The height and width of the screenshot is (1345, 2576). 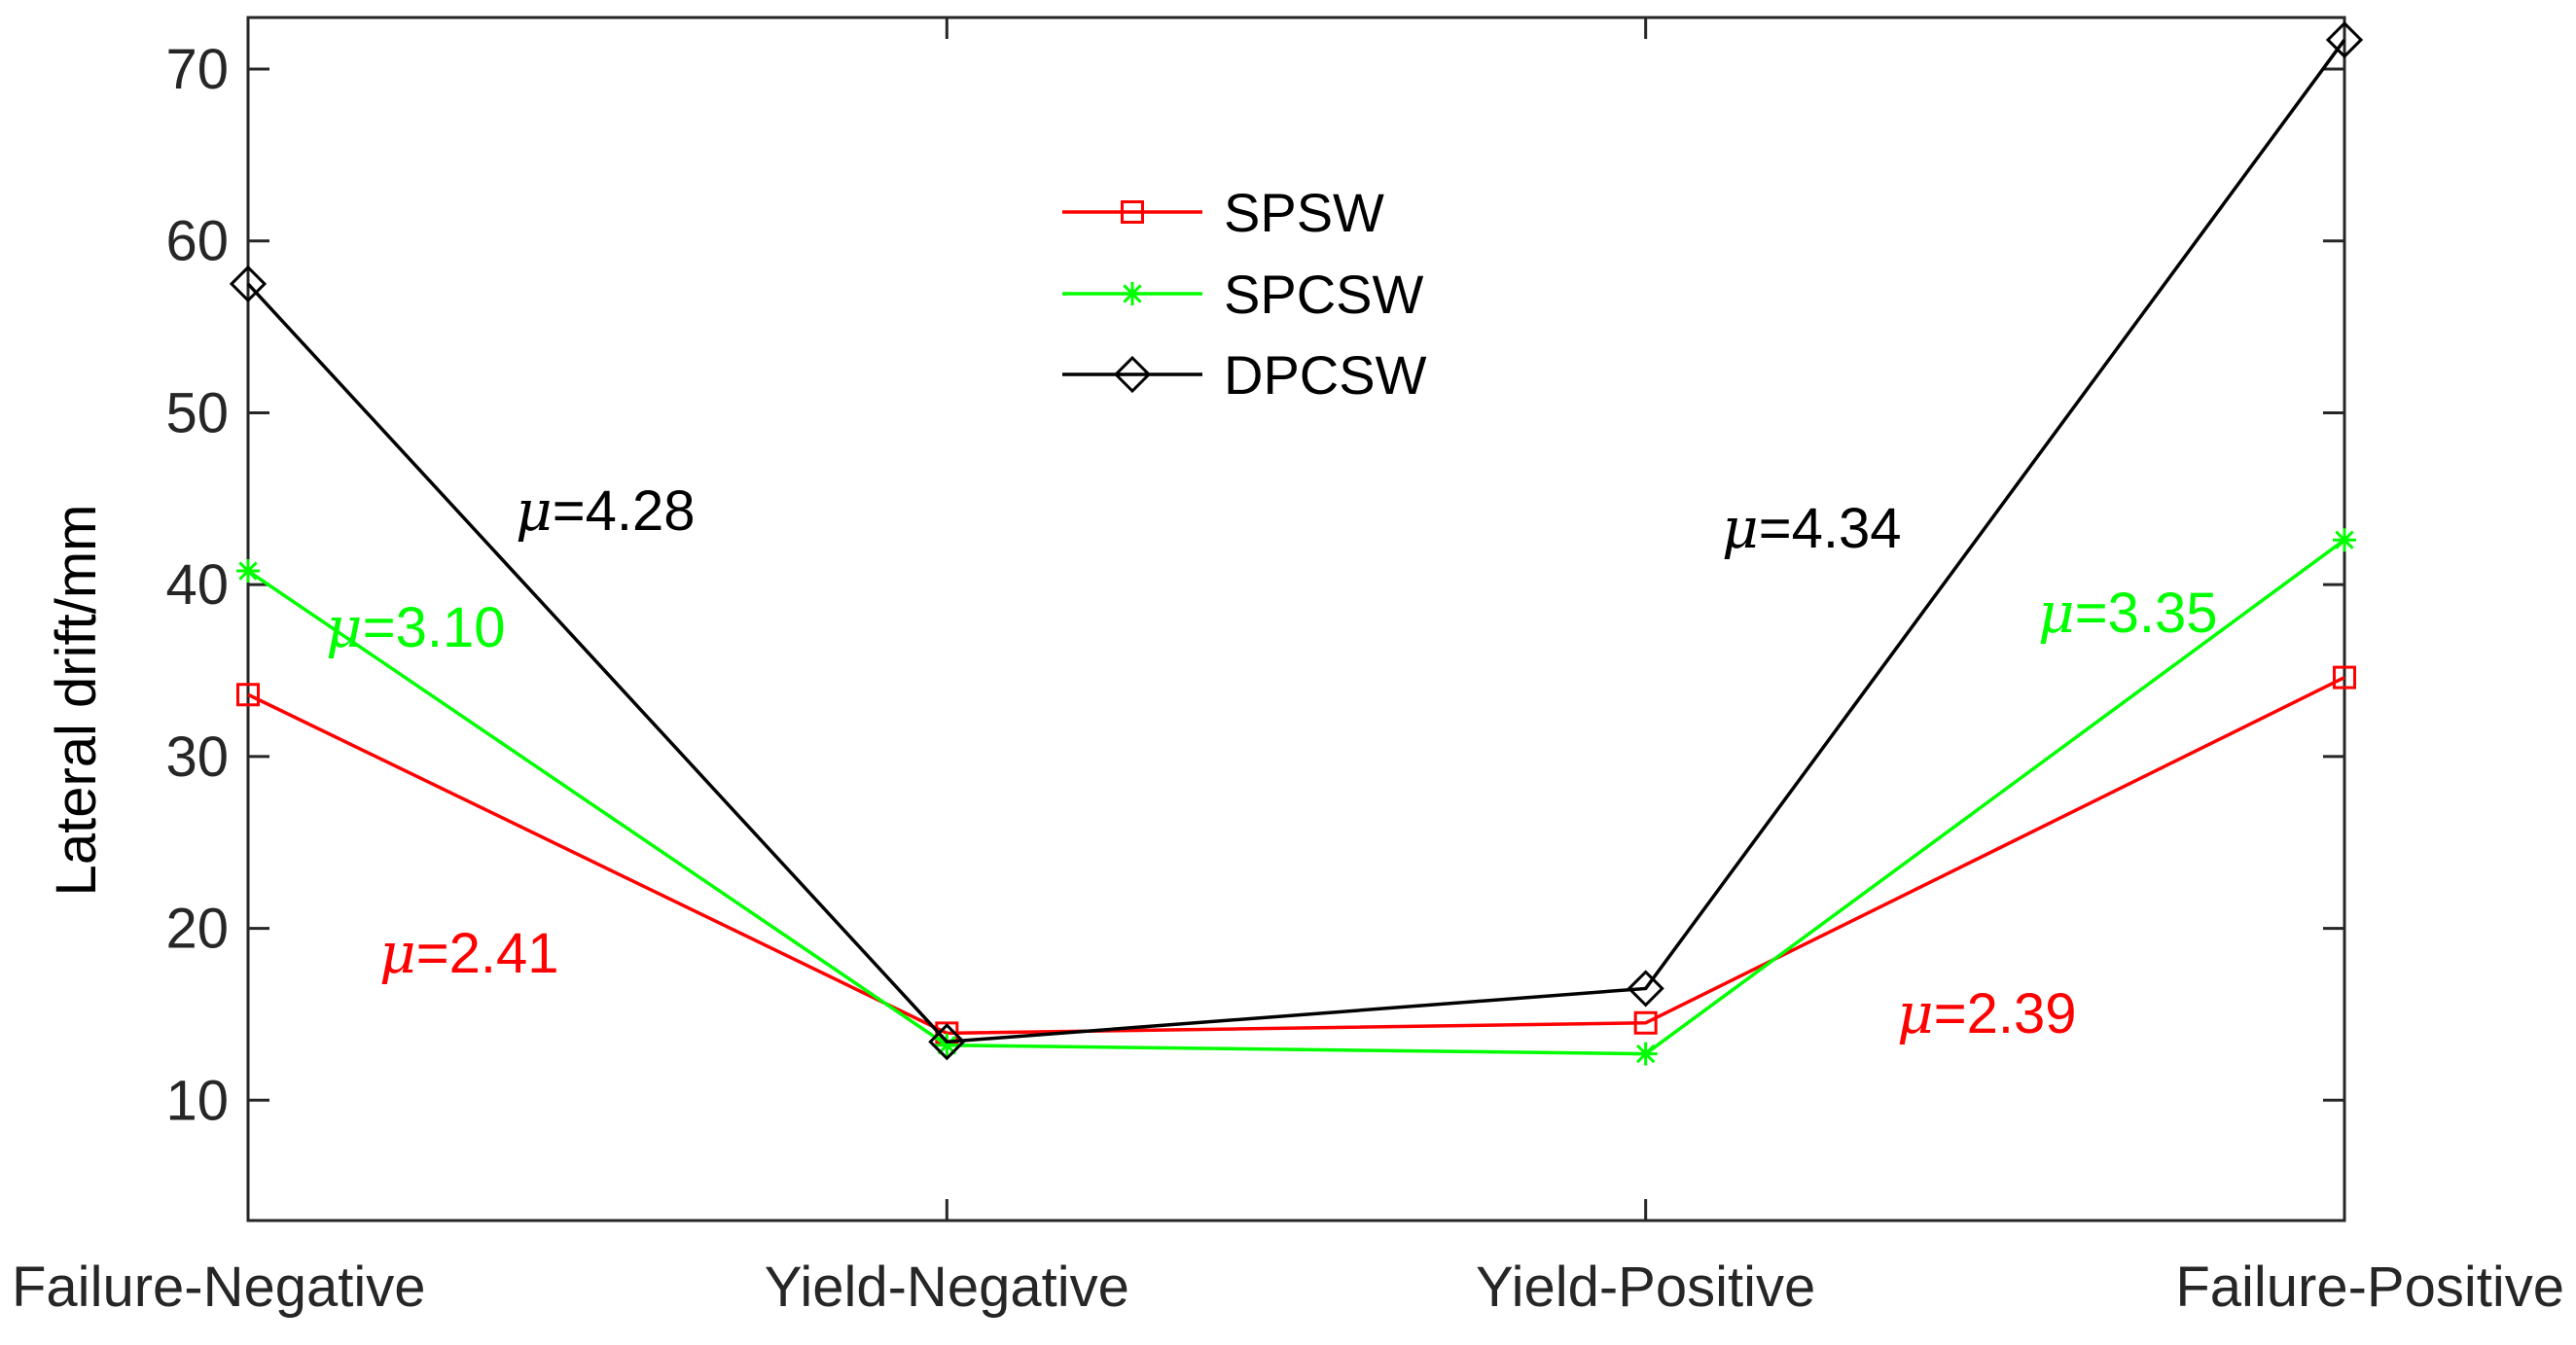 I want to click on legend-marker-spcsw, so click(x=1132, y=294).